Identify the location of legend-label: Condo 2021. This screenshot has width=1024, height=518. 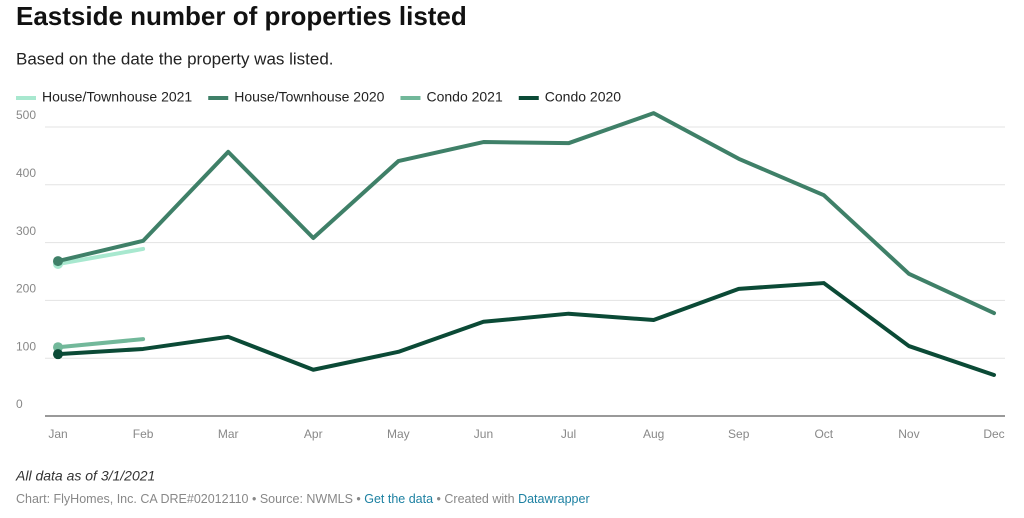
(464, 97).